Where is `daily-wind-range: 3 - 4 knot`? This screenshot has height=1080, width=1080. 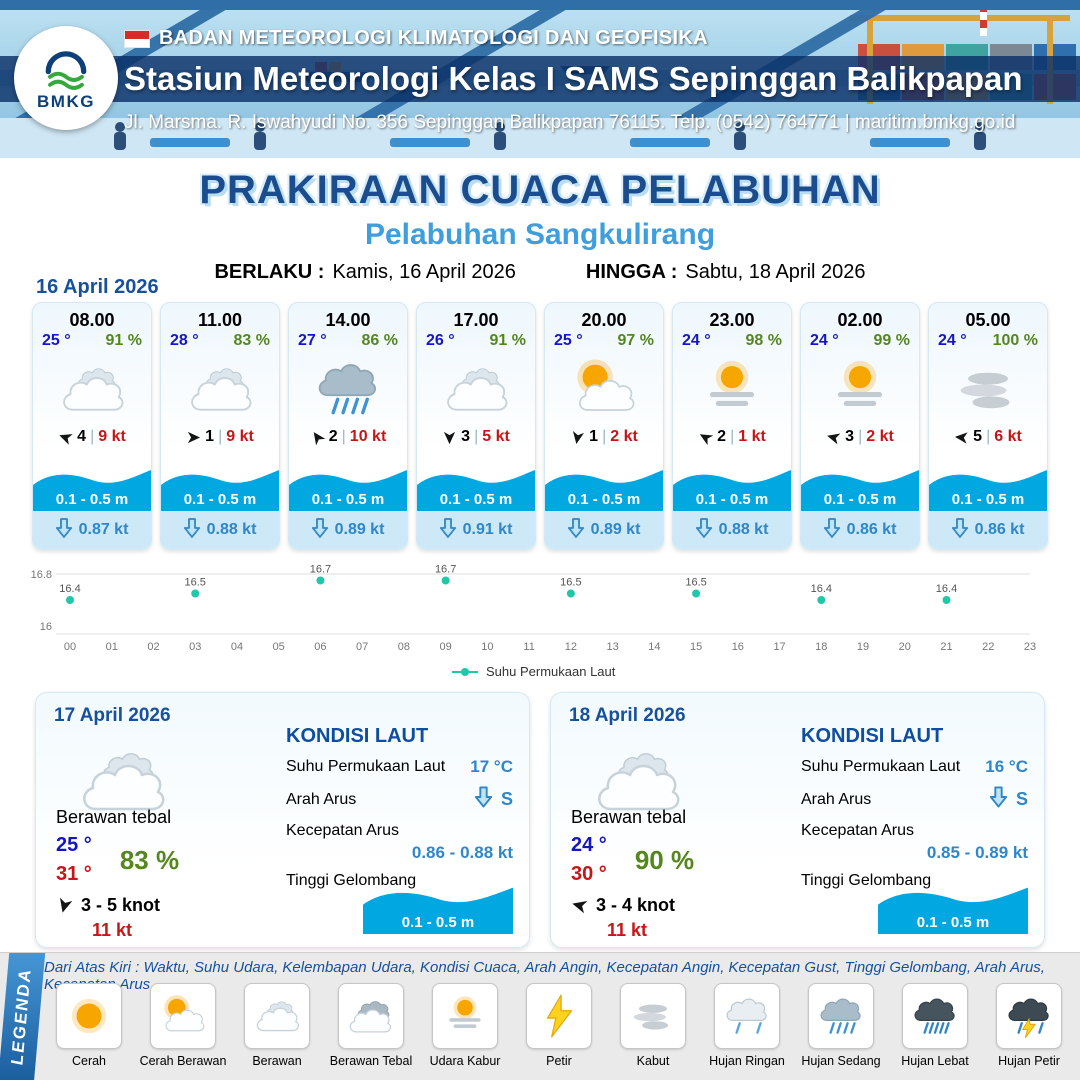 daily-wind-range: 3 - 4 knot is located at coordinates (636, 905).